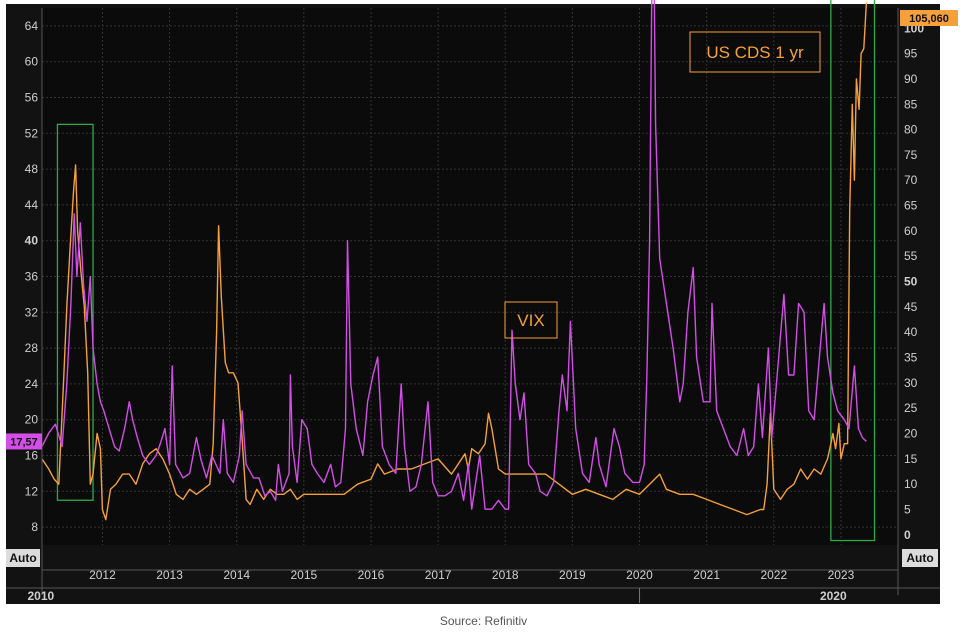  Describe the element at coordinates (911, 307) in the screenshot. I see `right-tick-label: 45` at that location.